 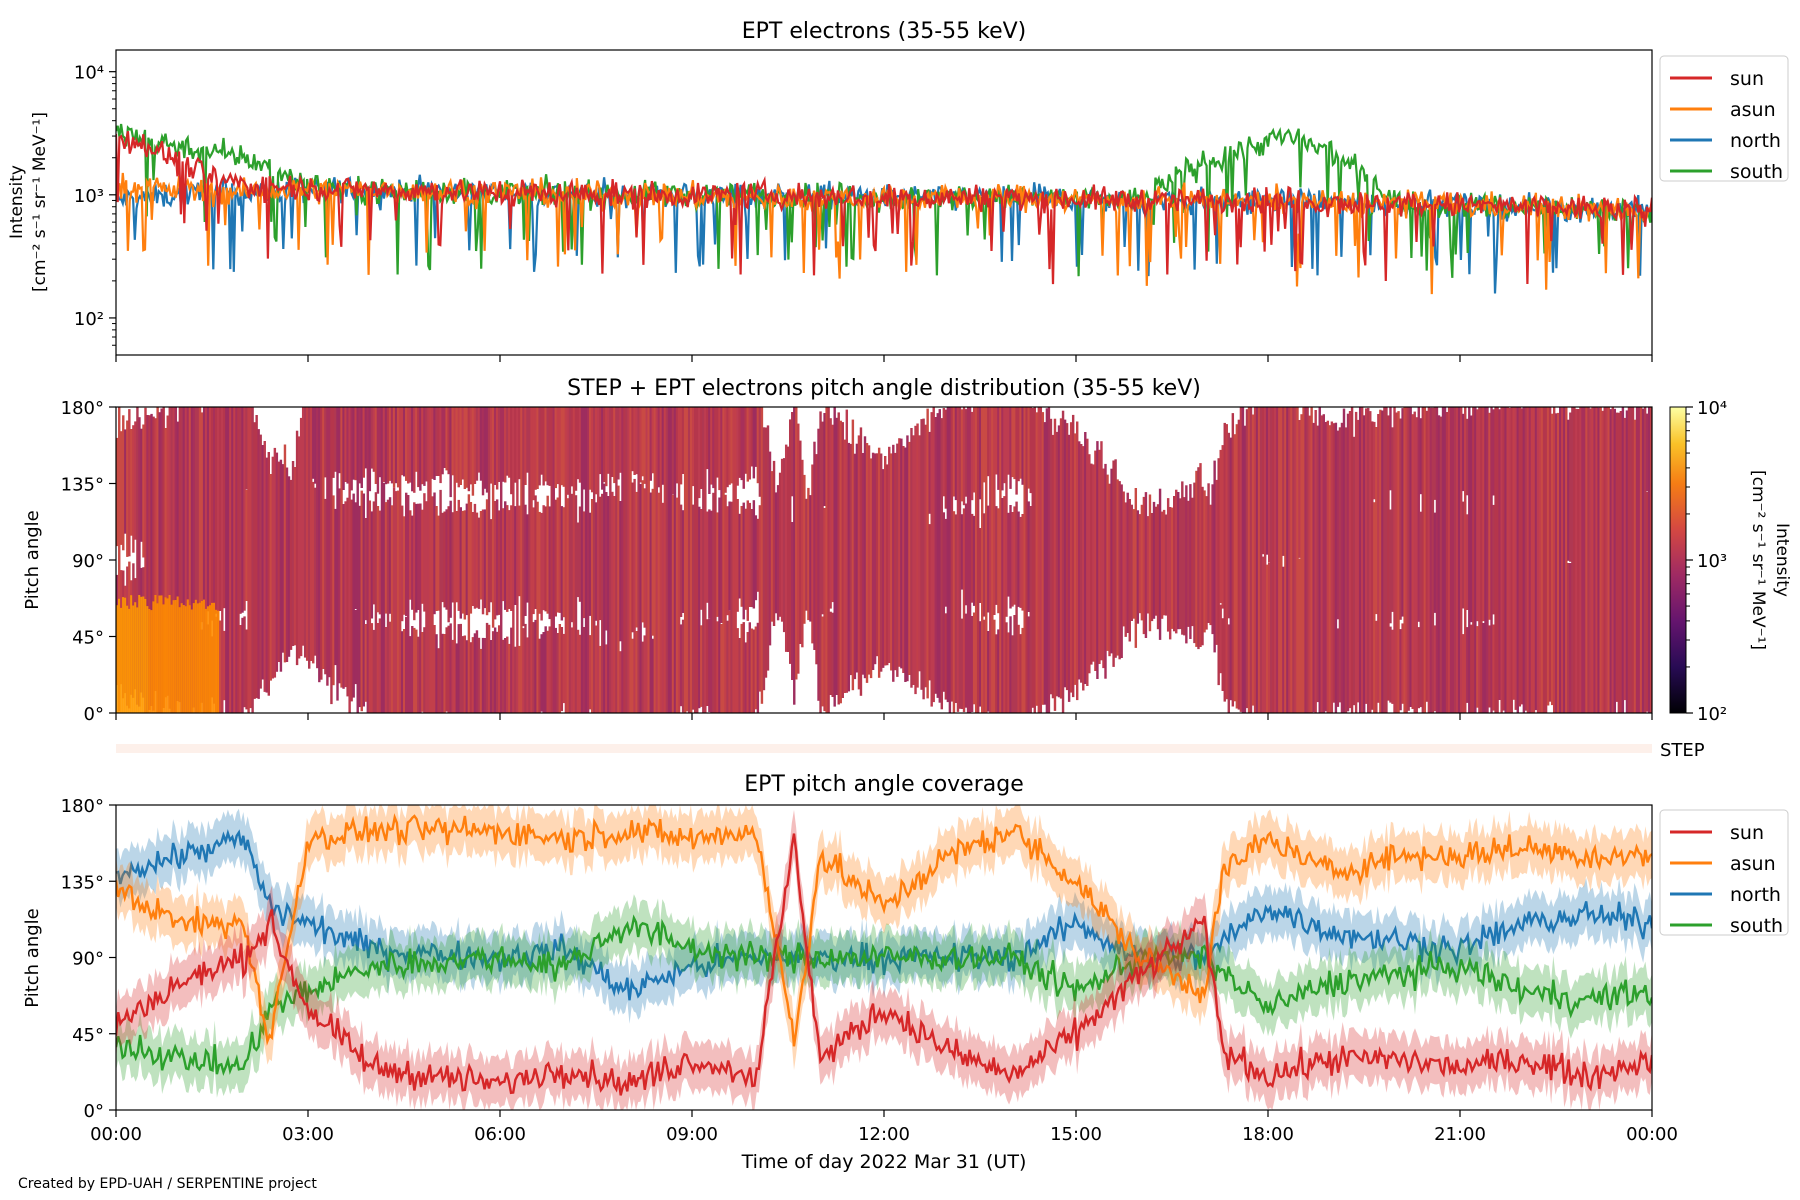 I want to click on xtick-label: 12:00, so click(x=884, y=1134).